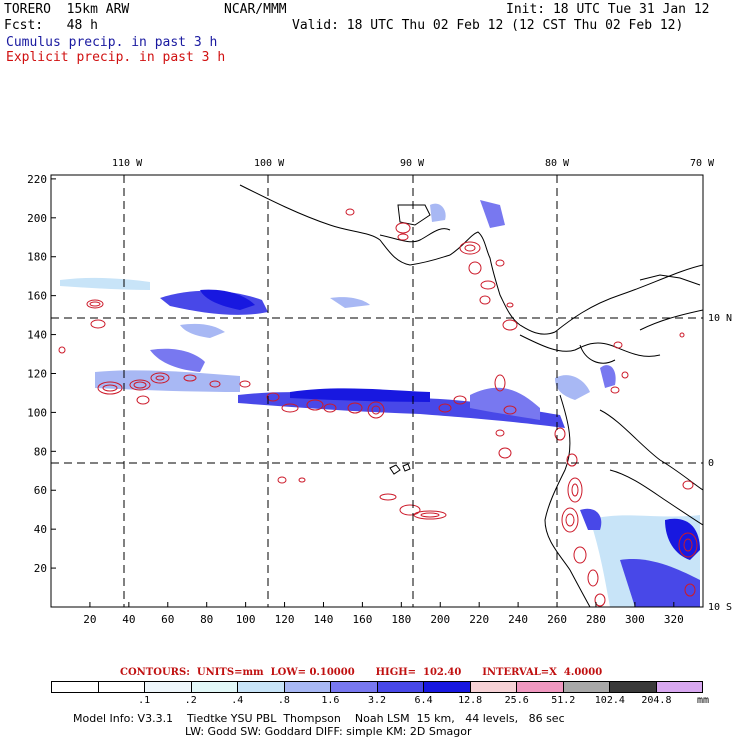 This screenshot has width=740, height=740. I want to click on x-tick-label: 300, so click(635, 619).